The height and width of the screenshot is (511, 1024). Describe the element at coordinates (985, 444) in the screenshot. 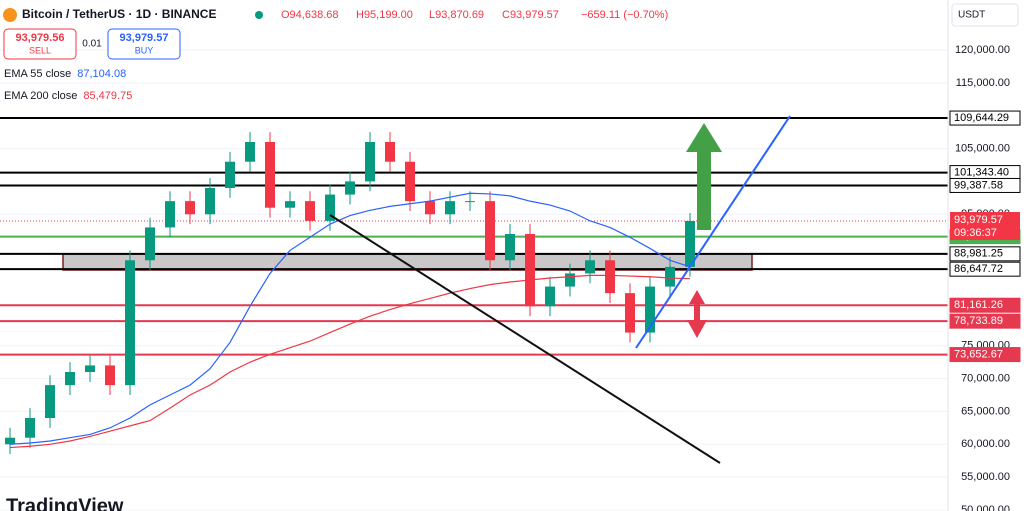

I see `y-tick-label: 60,000.00` at that location.